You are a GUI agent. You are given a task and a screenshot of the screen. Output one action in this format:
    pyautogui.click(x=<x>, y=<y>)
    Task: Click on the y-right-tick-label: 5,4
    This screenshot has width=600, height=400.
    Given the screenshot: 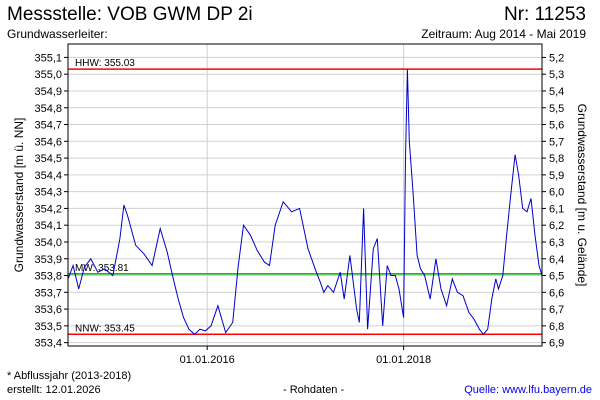 What is the action you would take?
    pyautogui.click(x=556, y=92)
    